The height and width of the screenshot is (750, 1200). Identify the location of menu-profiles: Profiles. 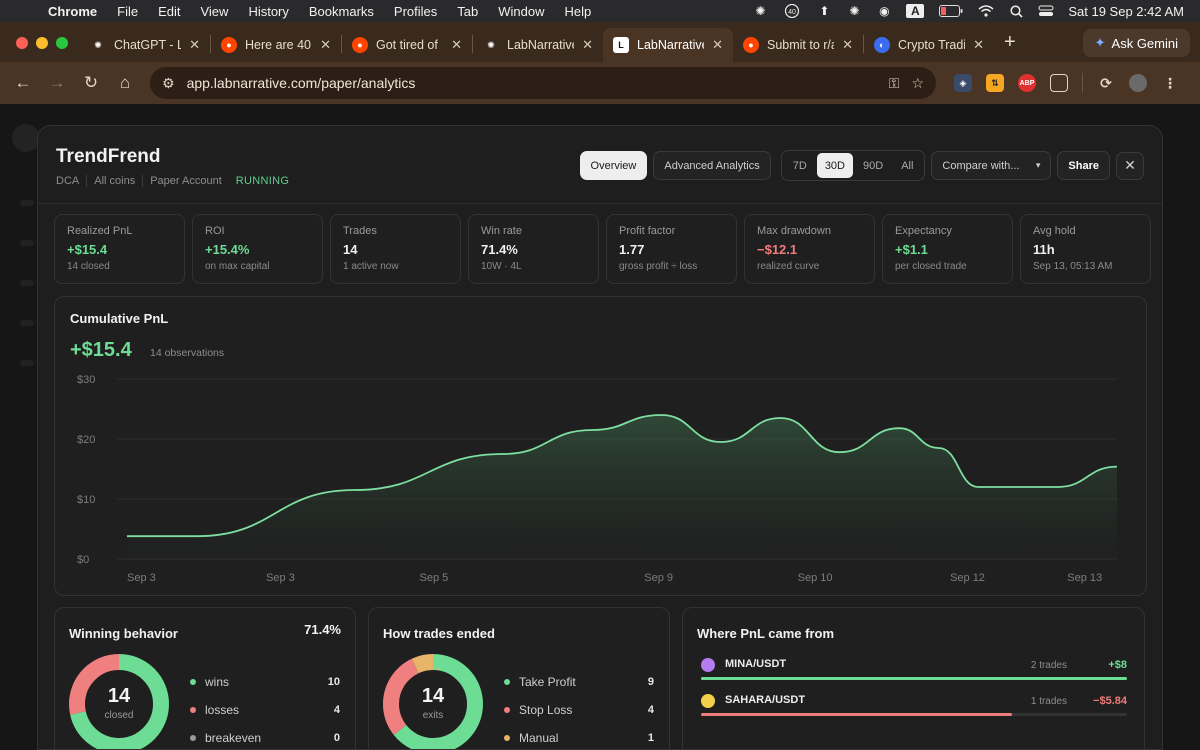
(415, 11).